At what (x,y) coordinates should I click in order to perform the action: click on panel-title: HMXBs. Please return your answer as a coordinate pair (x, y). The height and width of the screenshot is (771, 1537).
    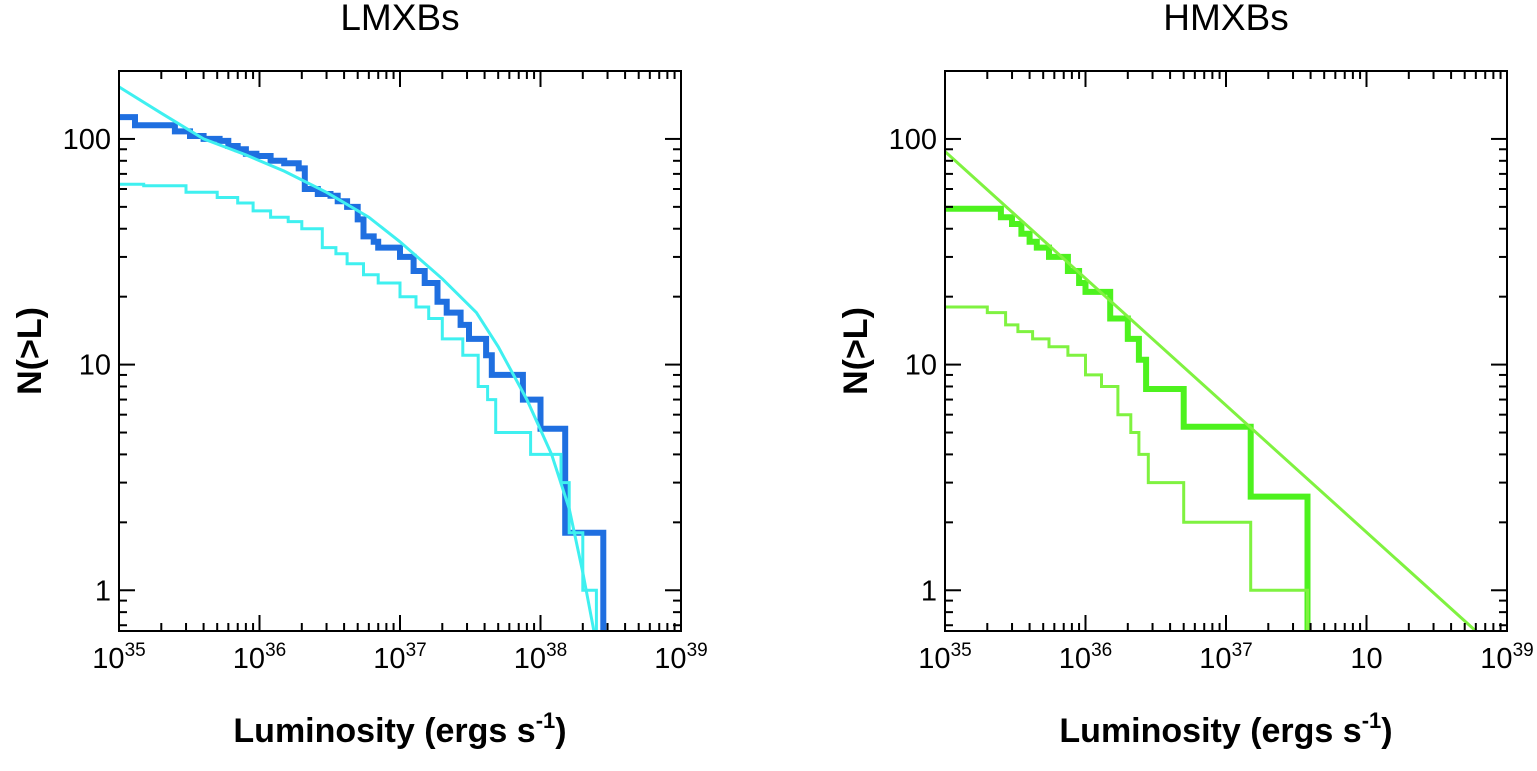
    Looking at the image, I should click on (1225, 19).